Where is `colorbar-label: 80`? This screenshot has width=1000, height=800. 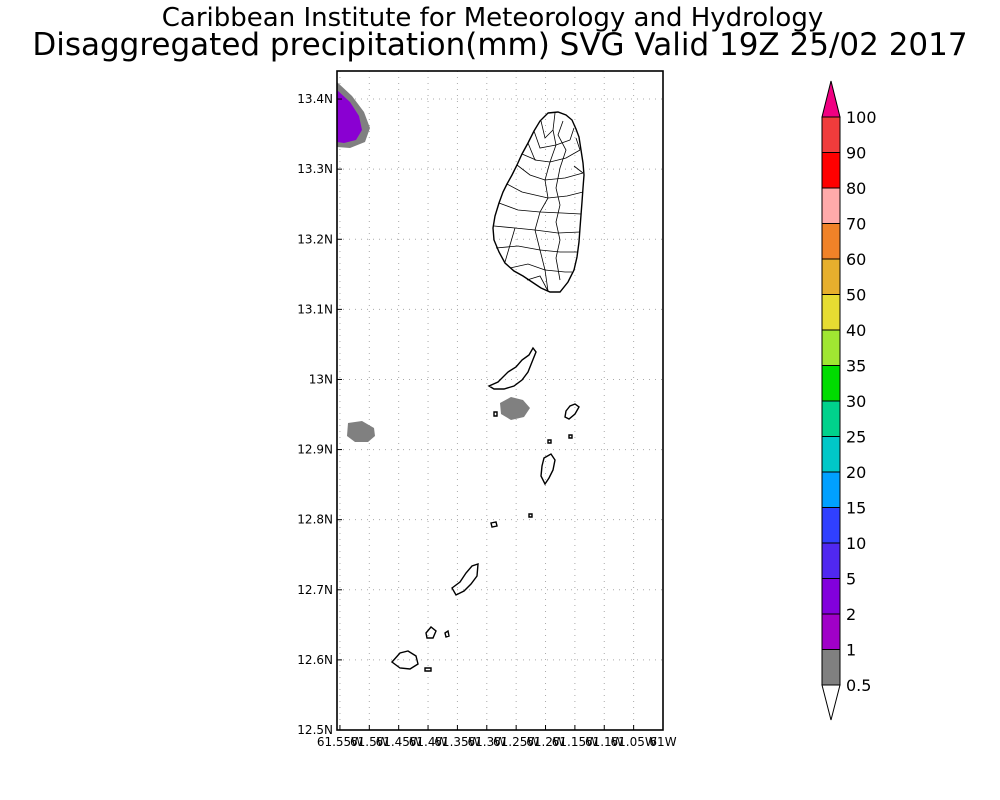
colorbar-label: 80 is located at coordinates (856, 188).